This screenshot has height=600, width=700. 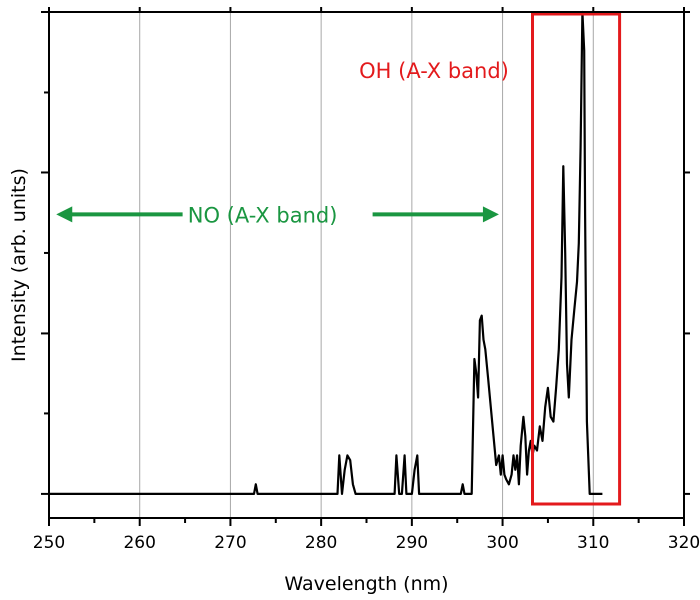 What do you see at coordinates (230, 543) in the screenshot?
I see `x-tick-label: 270` at bounding box center [230, 543].